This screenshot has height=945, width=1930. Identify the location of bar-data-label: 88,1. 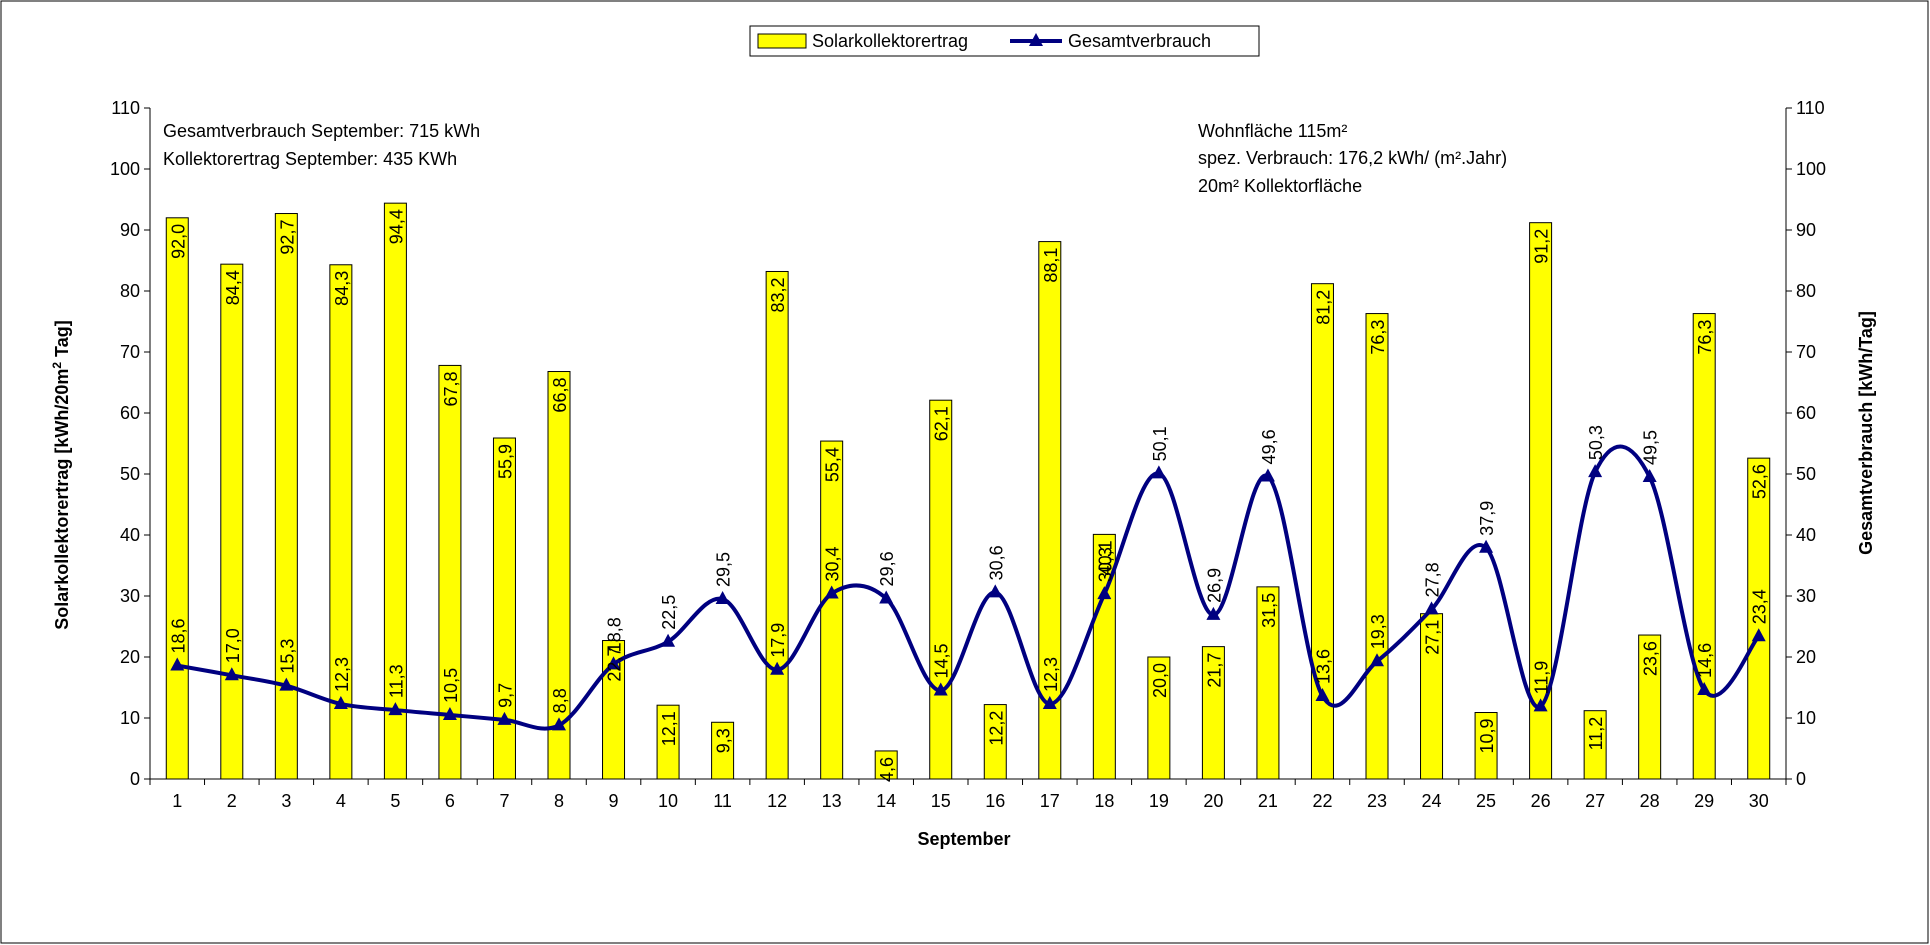
(1051, 265).